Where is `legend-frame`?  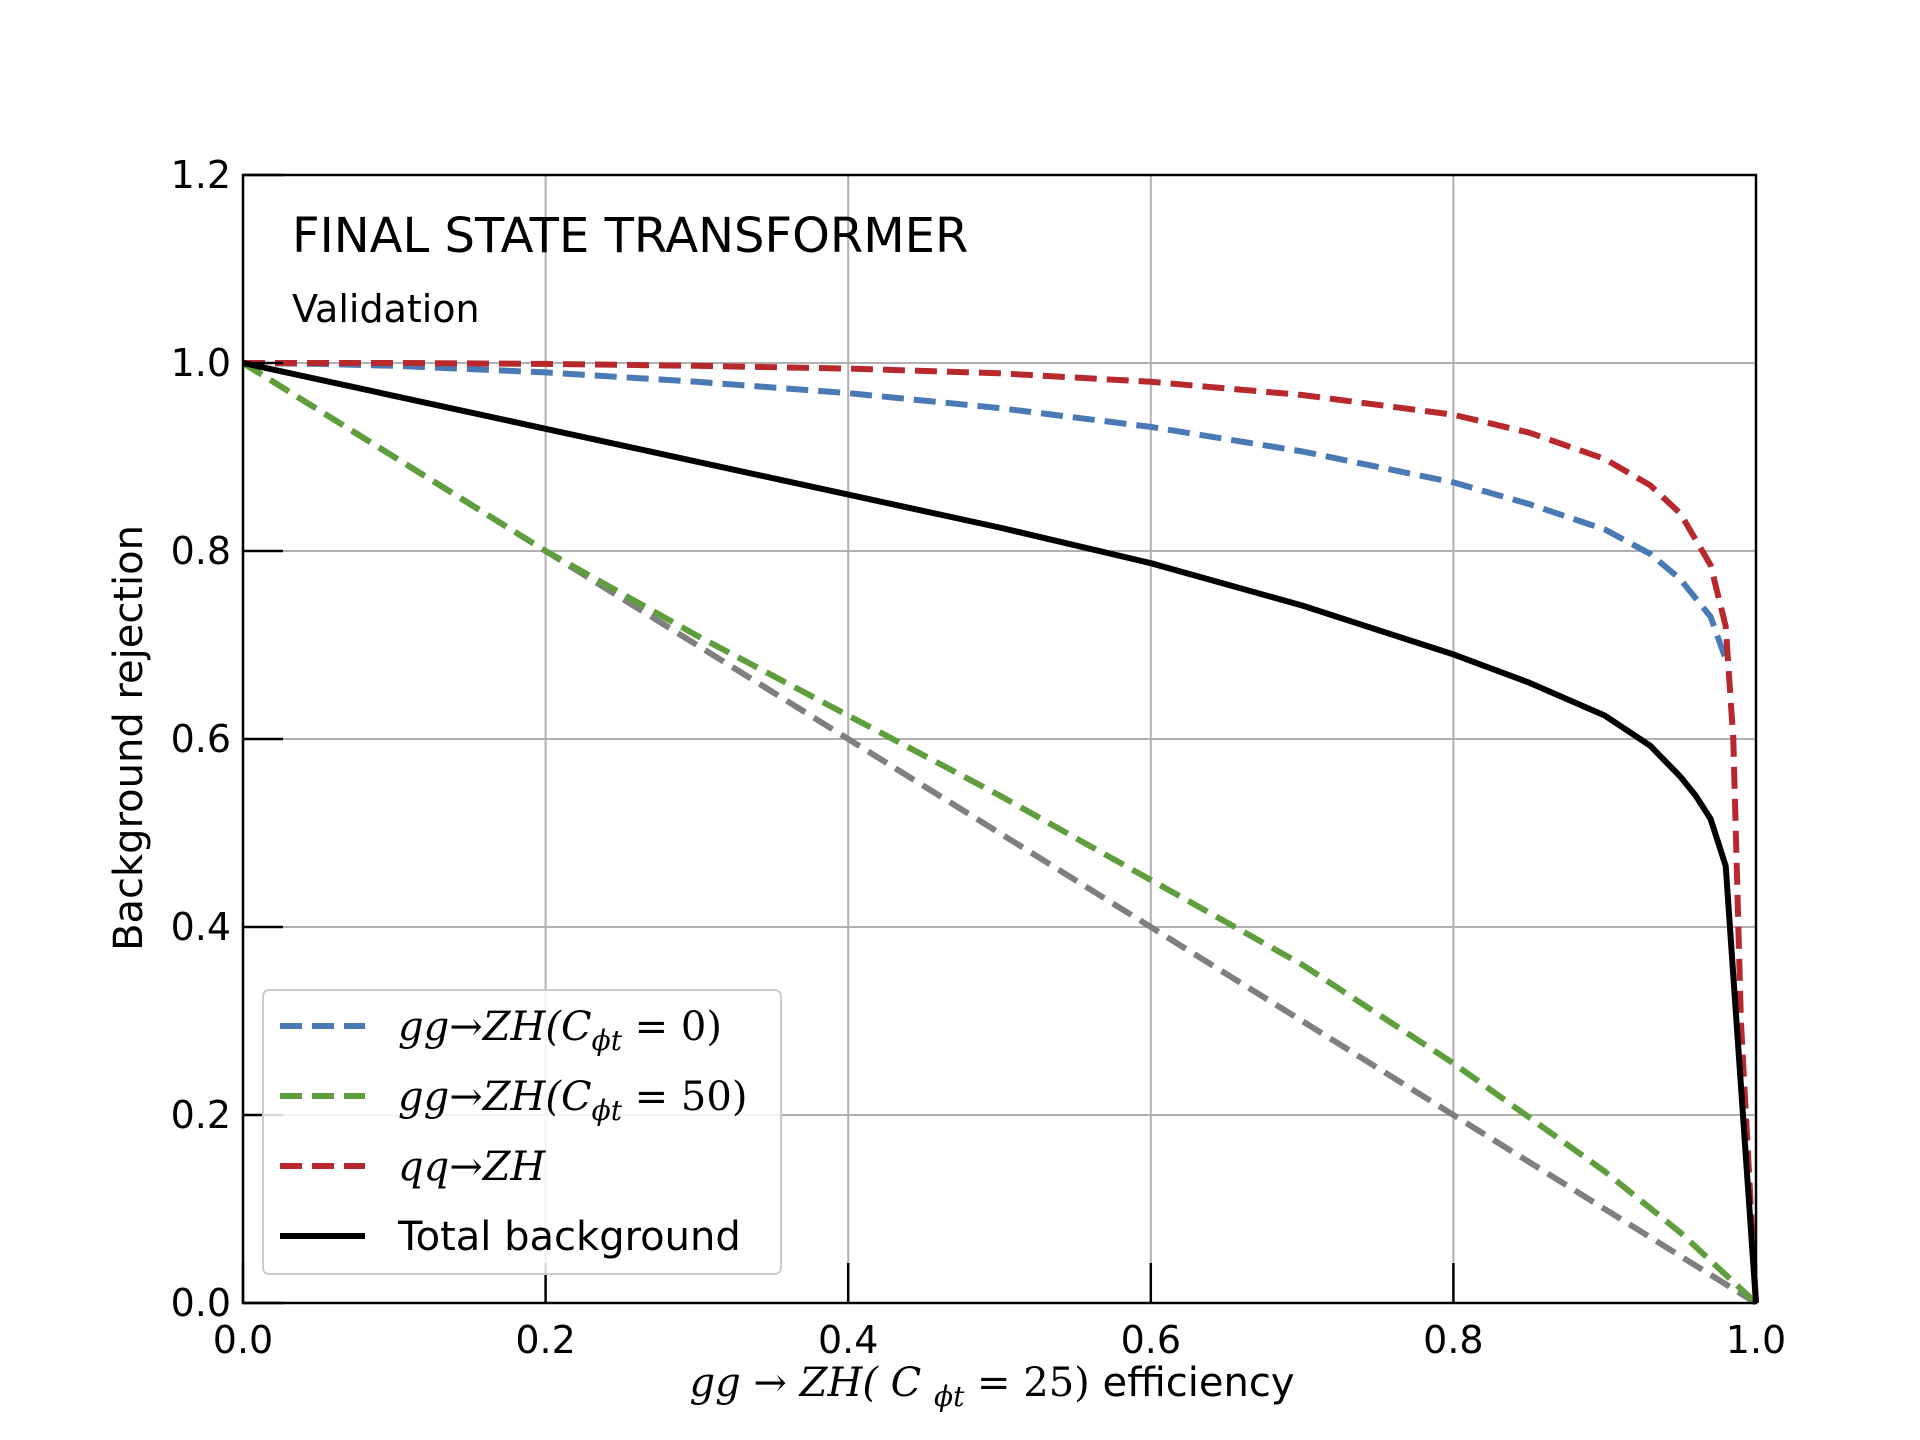 legend-frame is located at coordinates (522, 1132).